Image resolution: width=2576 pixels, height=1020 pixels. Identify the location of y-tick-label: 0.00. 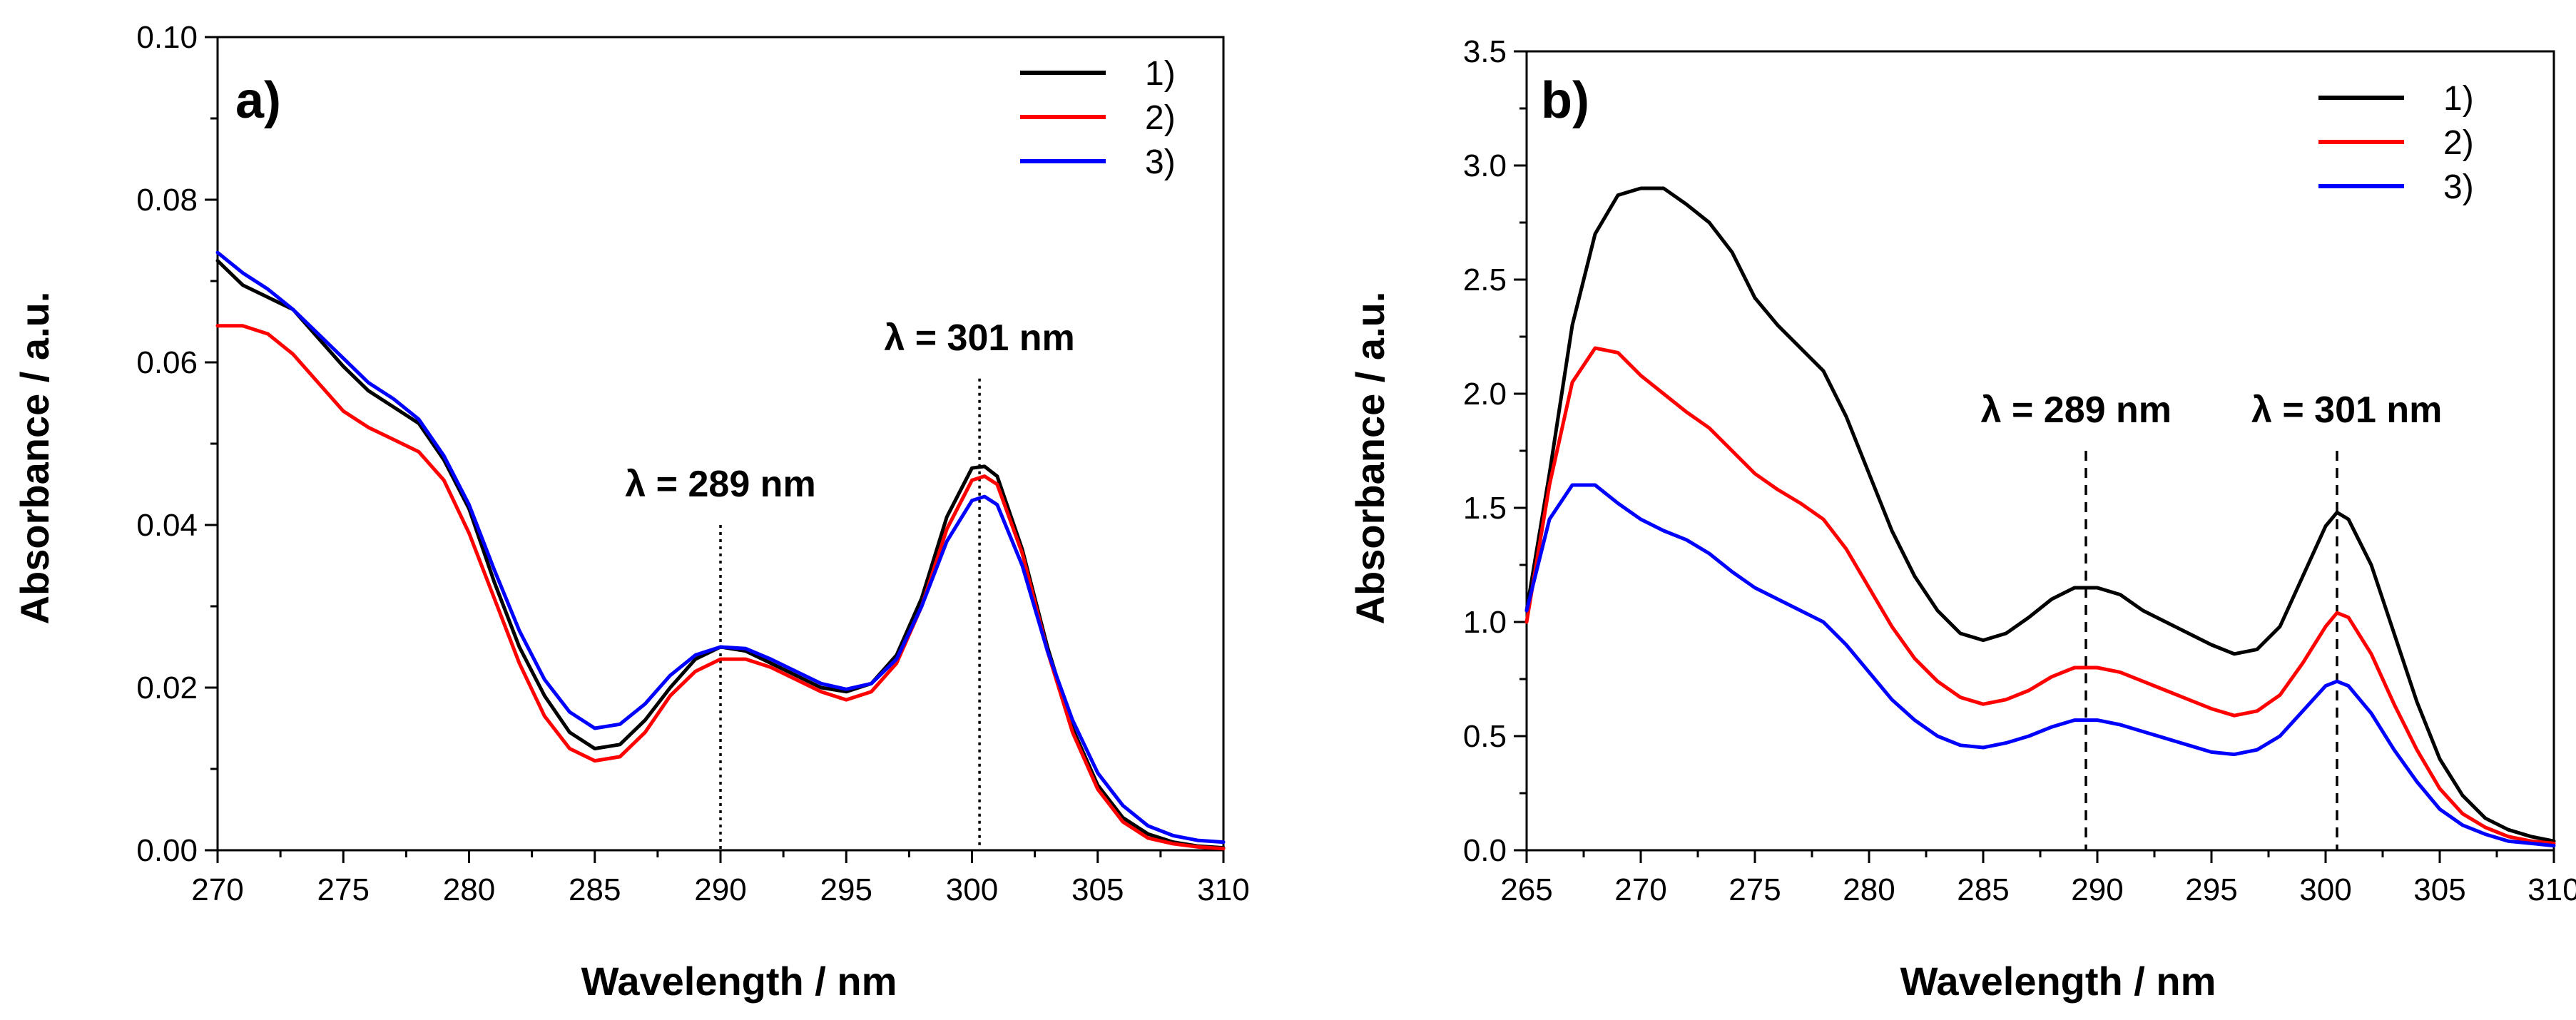
(167, 850).